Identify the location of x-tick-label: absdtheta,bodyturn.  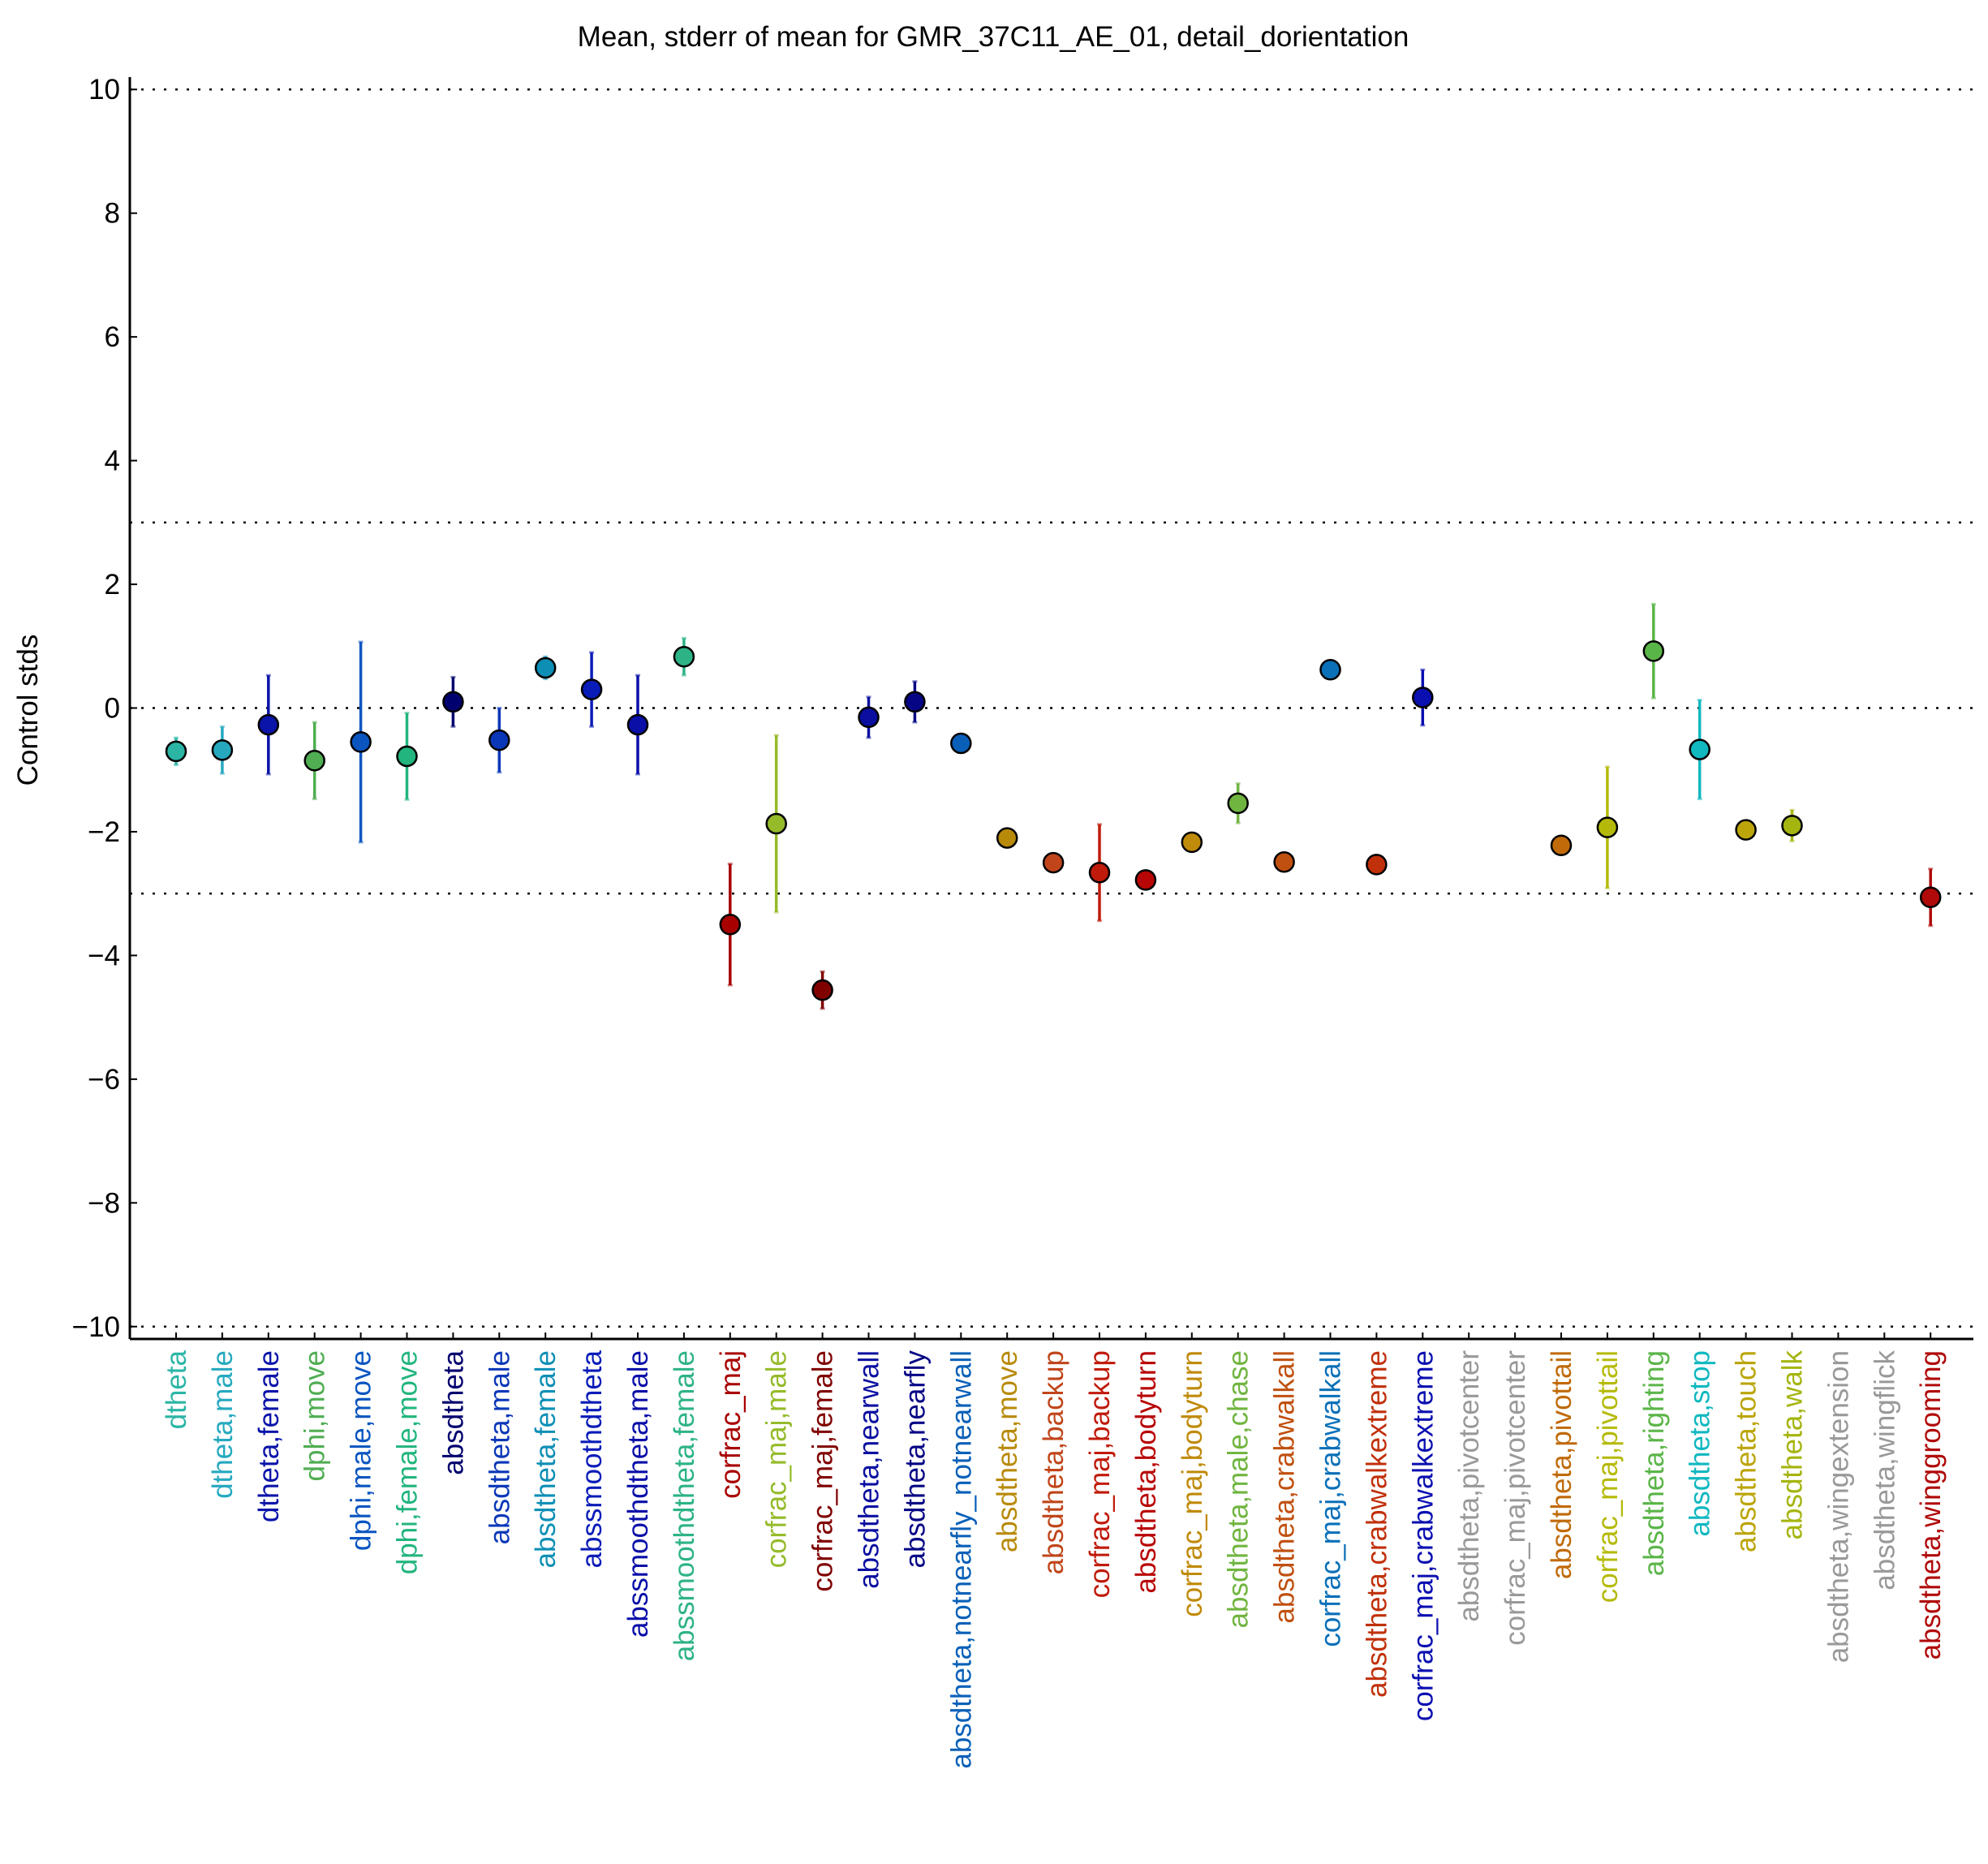
(1146, 1472).